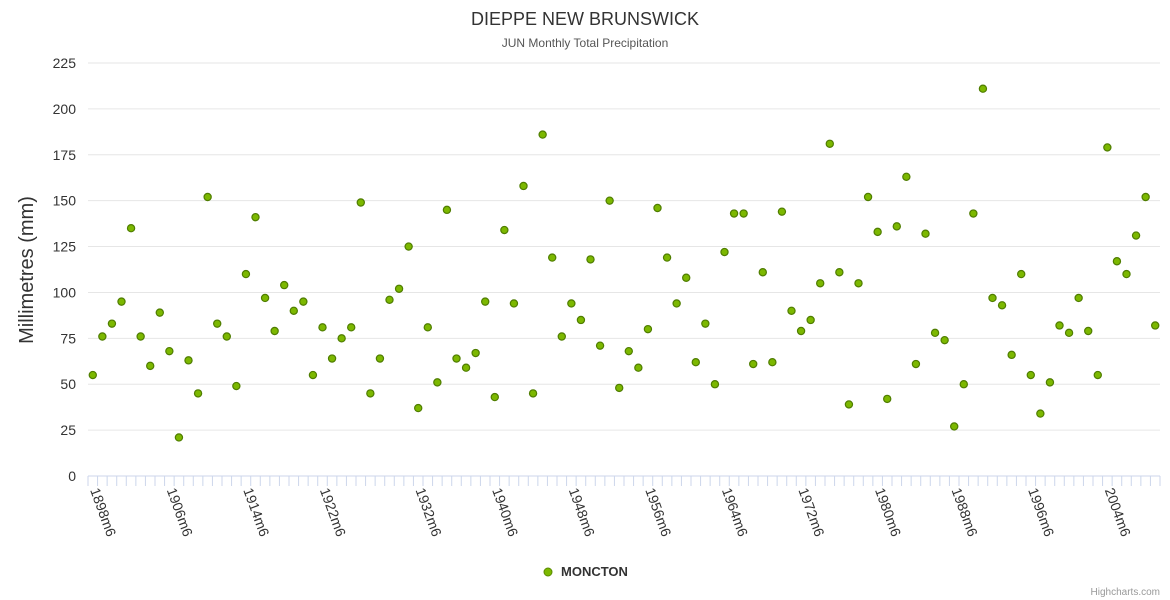 Image resolution: width=1170 pixels, height=600 pixels. I want to click on legend: MONCTON, so click(585, 571).